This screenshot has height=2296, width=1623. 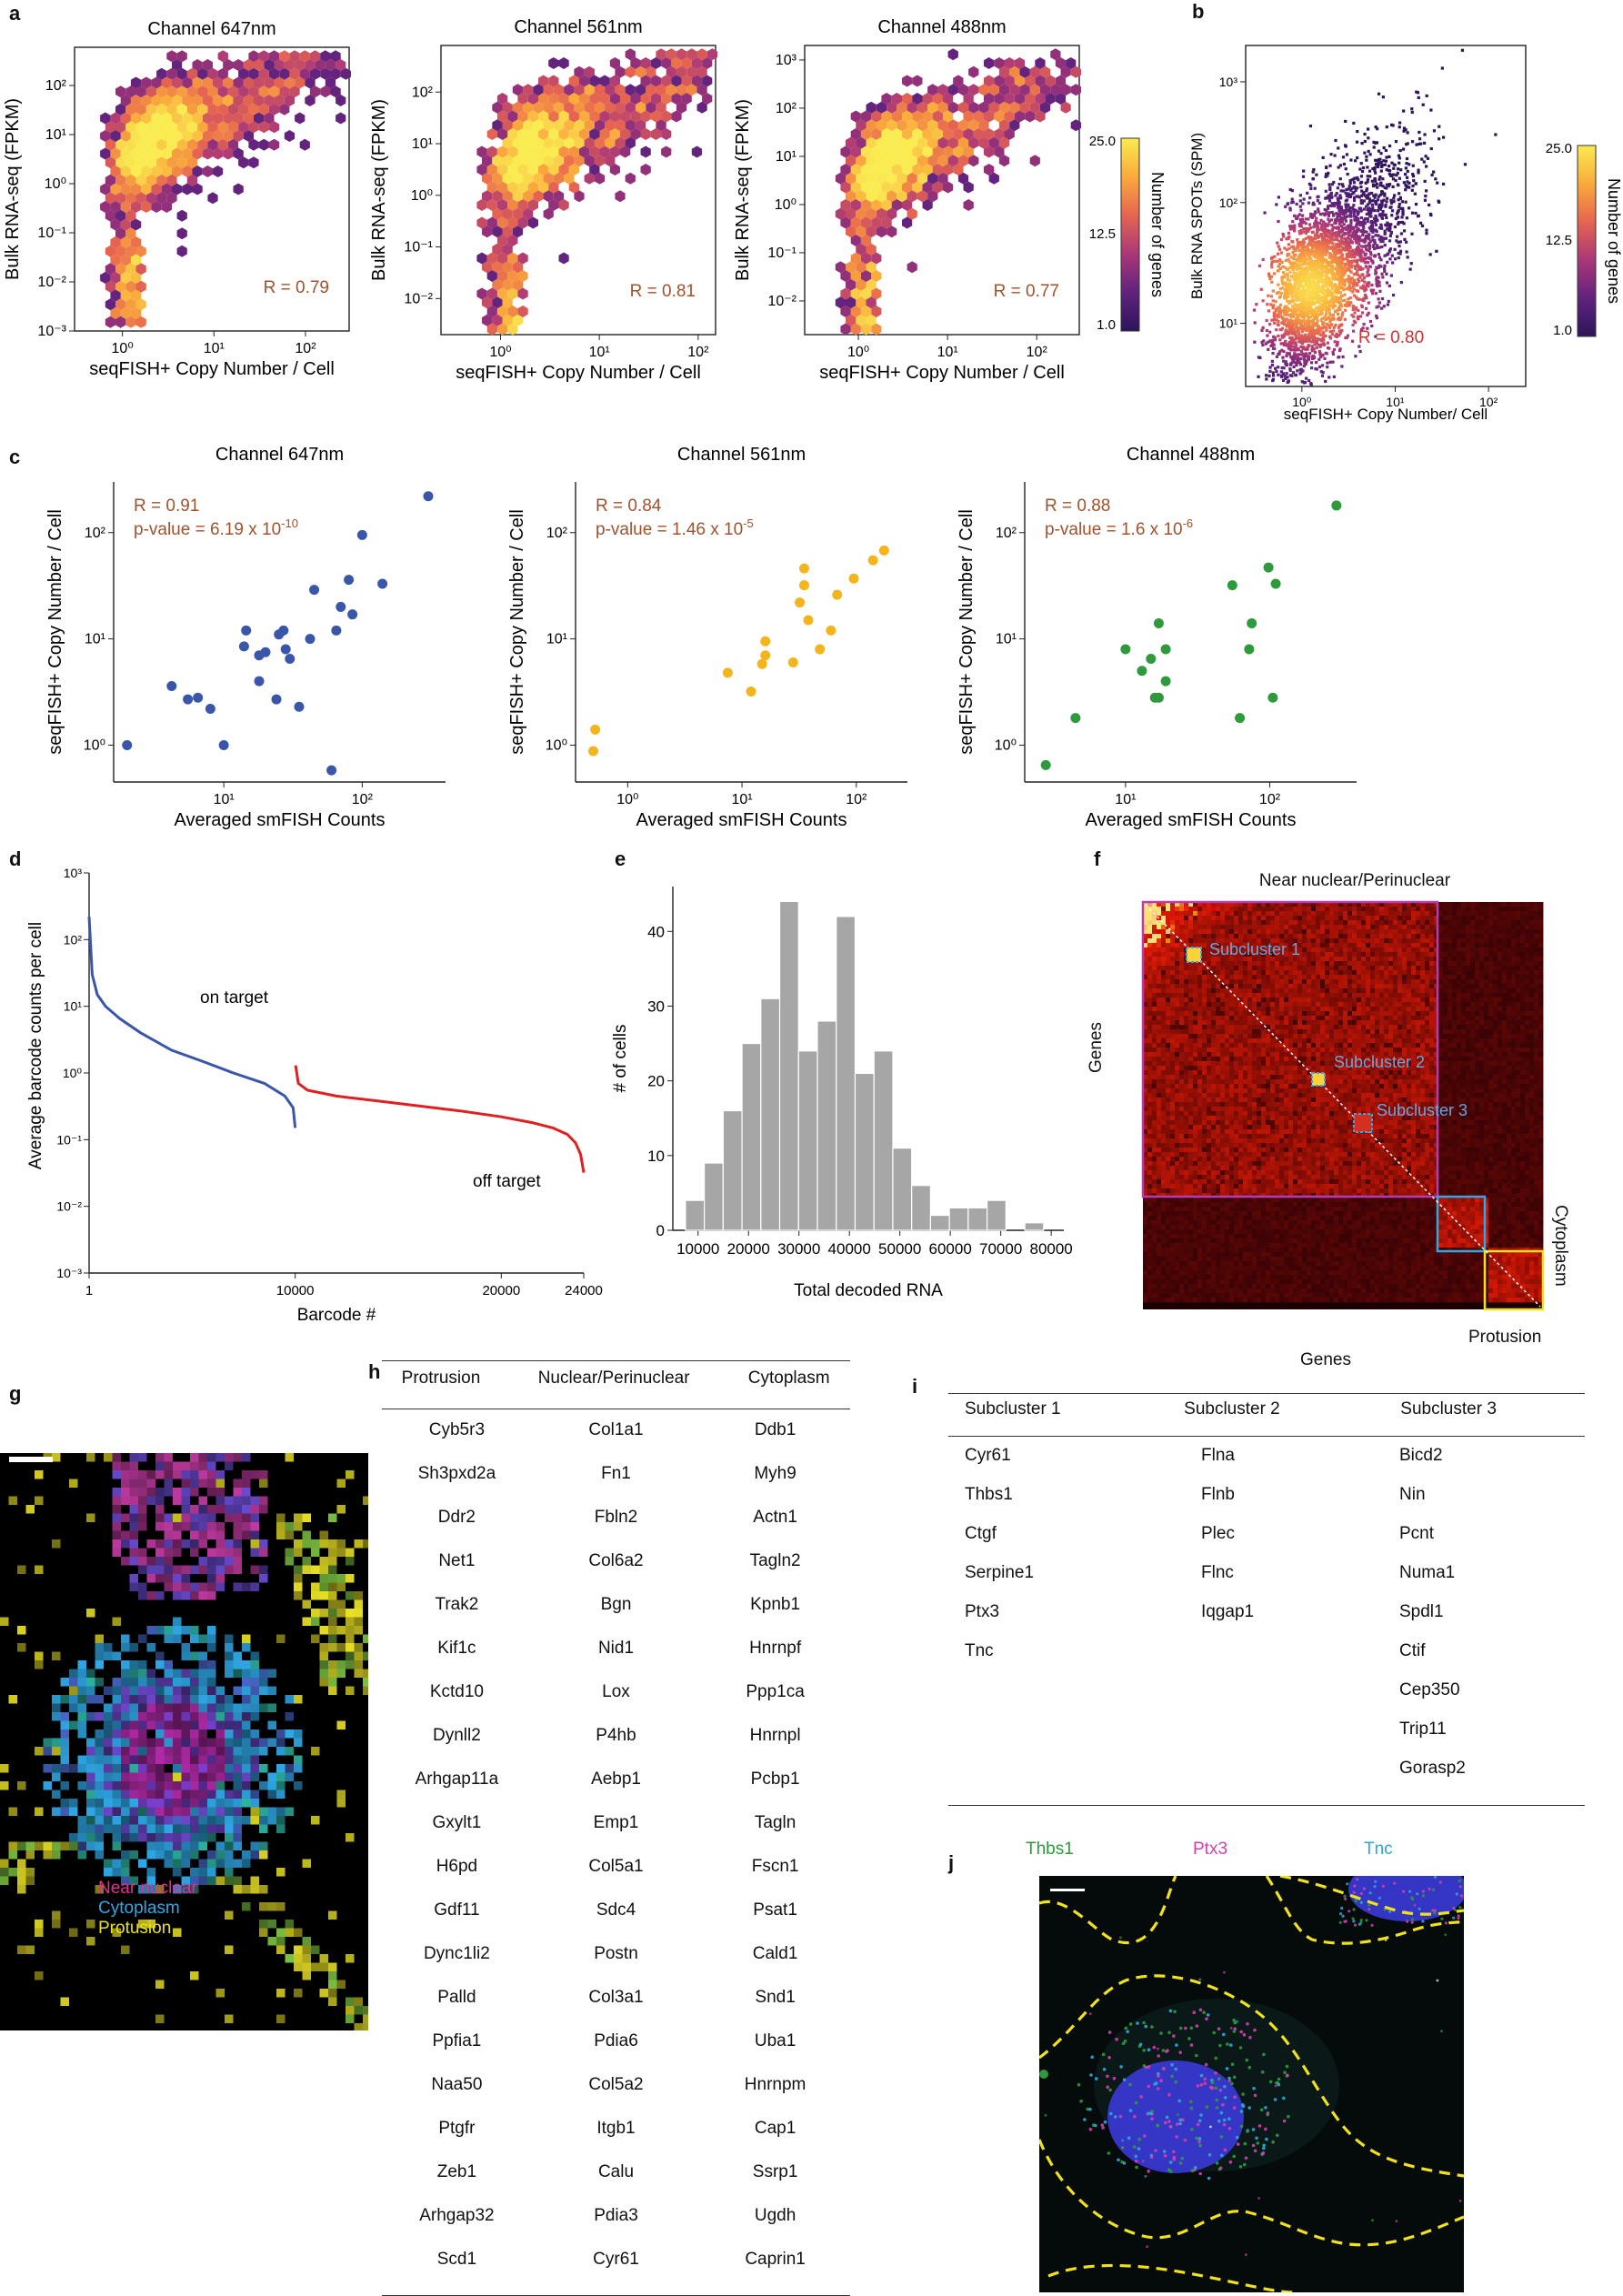 What do you see at coordinates (864, 1151) in the screenshot?
I see `histogram-bar` at bounding box center [864, 1151].